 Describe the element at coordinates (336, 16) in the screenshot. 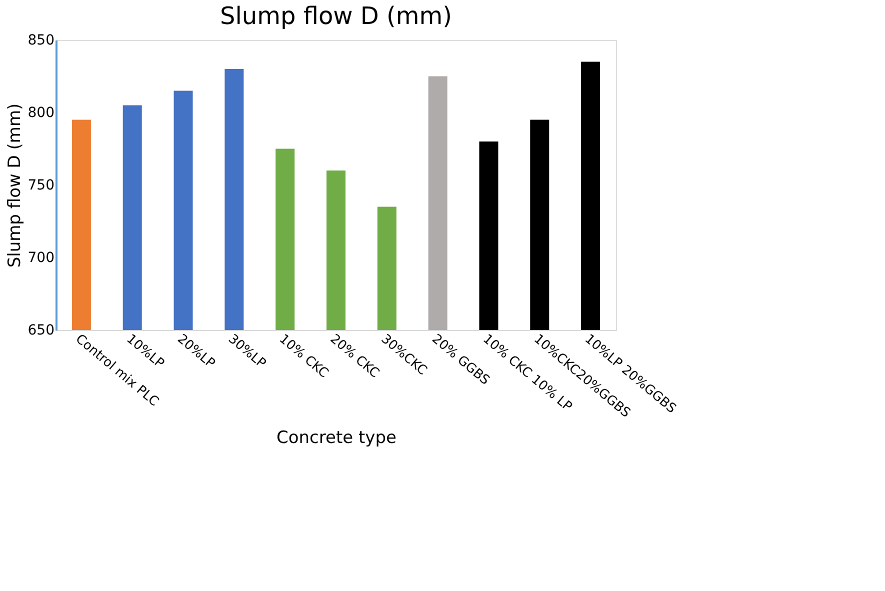

I see `chart-title: Slump flow D (mm)` at that location.